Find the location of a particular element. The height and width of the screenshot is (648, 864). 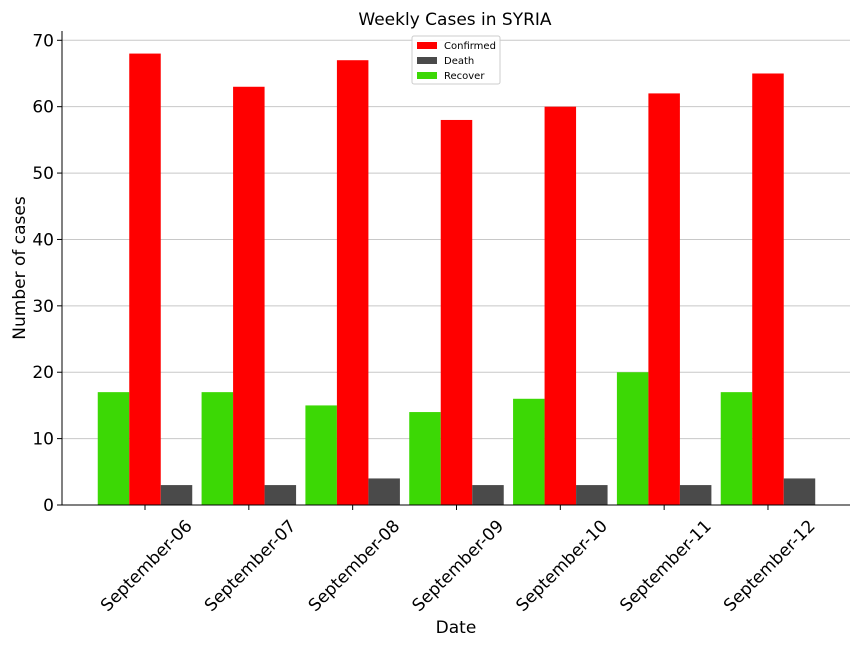

legend-label-recover: Recover is located at coordinates (464, 76).